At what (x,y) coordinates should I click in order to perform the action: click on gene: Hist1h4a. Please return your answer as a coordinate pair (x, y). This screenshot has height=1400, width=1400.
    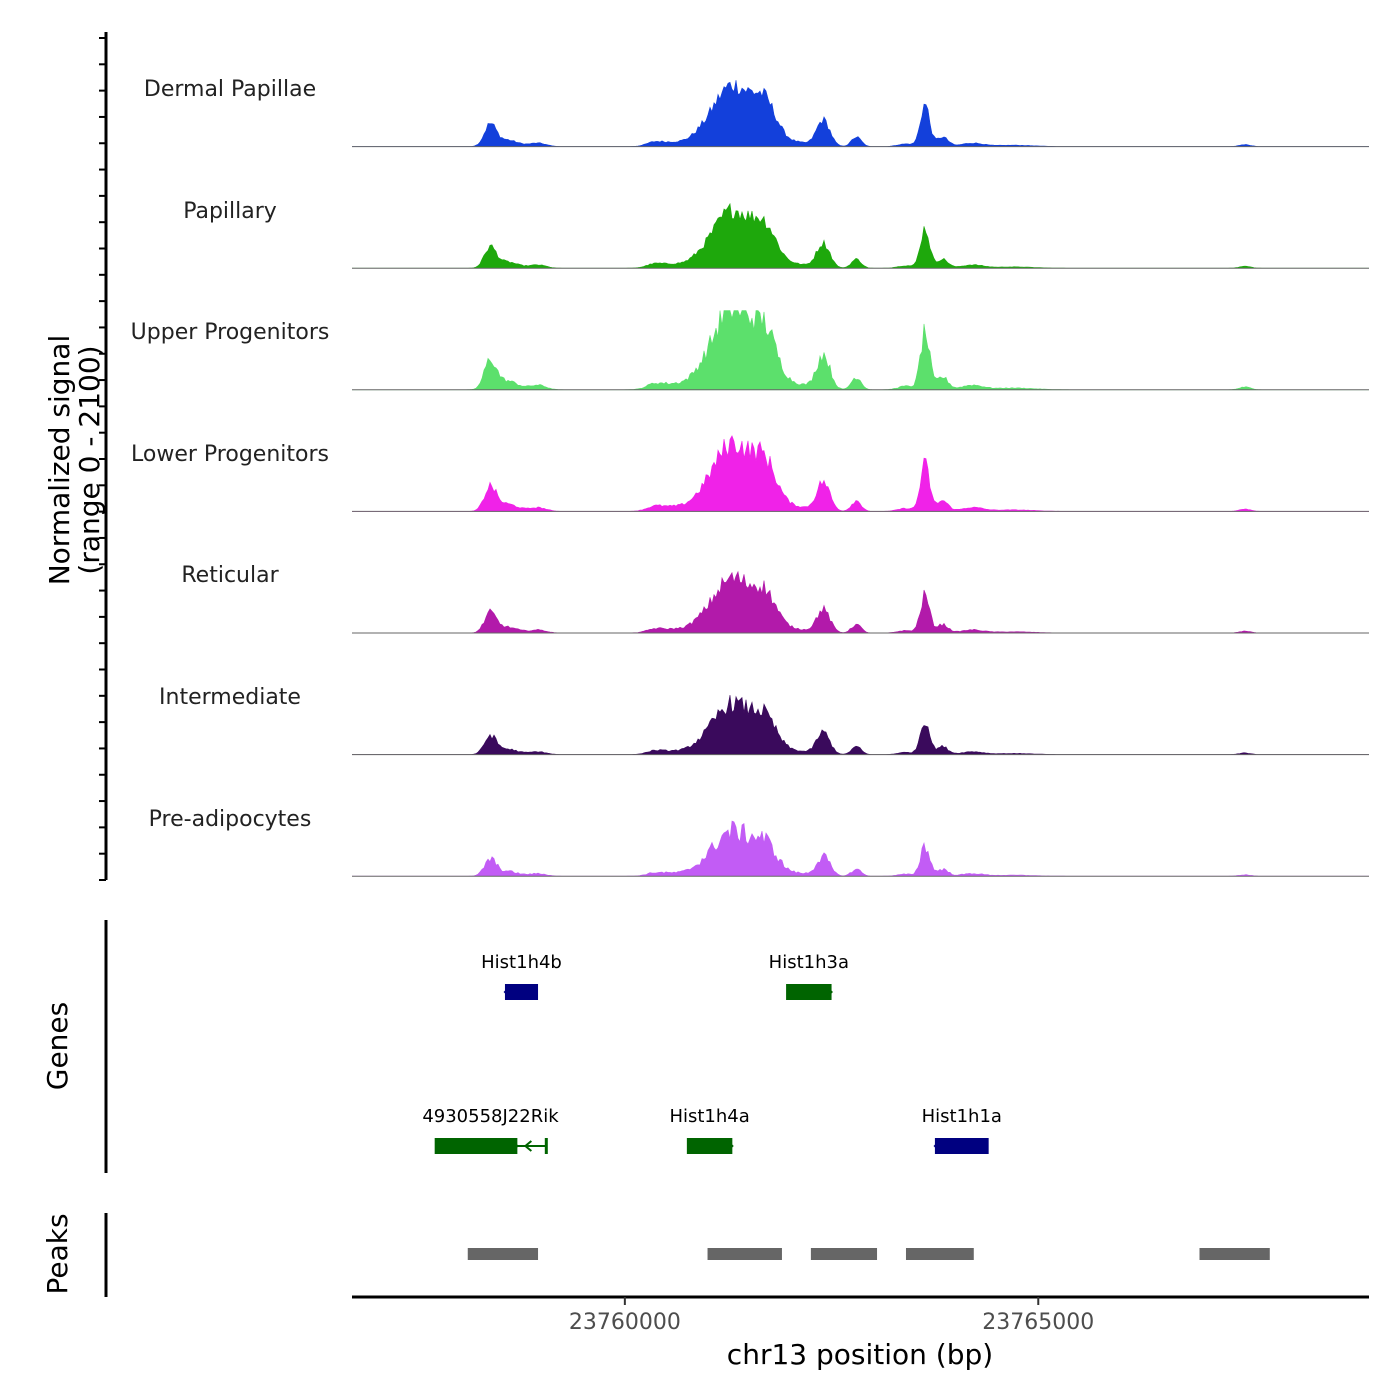
    Looking at the image, I should click on (709, 1130).